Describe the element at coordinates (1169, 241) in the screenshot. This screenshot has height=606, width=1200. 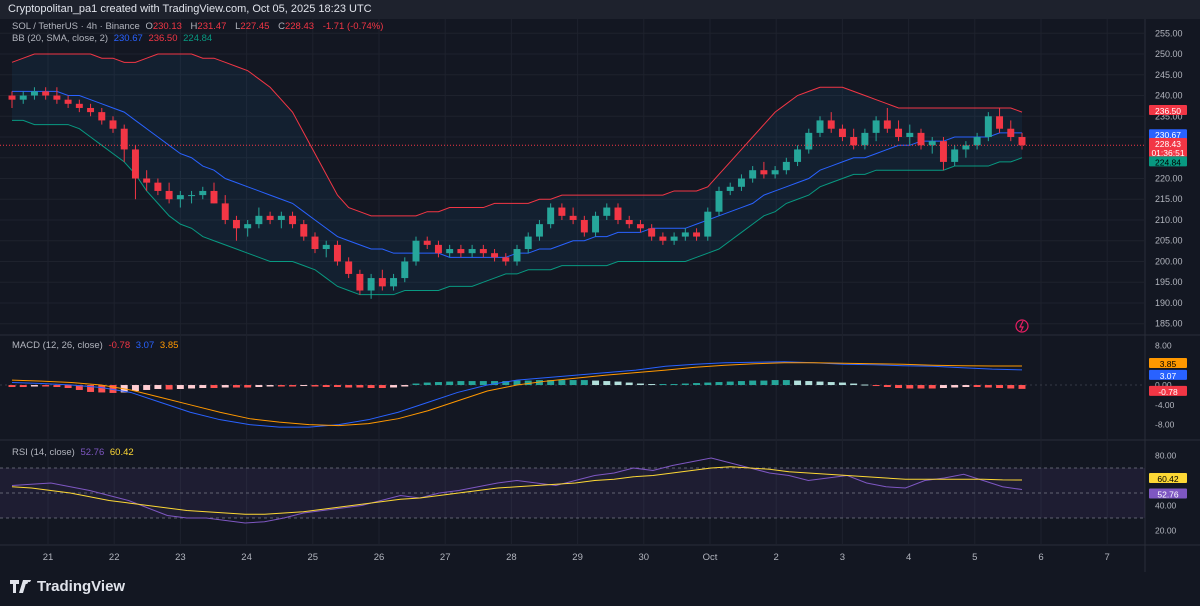
I see `price-axis-label: 205.00` at that location.